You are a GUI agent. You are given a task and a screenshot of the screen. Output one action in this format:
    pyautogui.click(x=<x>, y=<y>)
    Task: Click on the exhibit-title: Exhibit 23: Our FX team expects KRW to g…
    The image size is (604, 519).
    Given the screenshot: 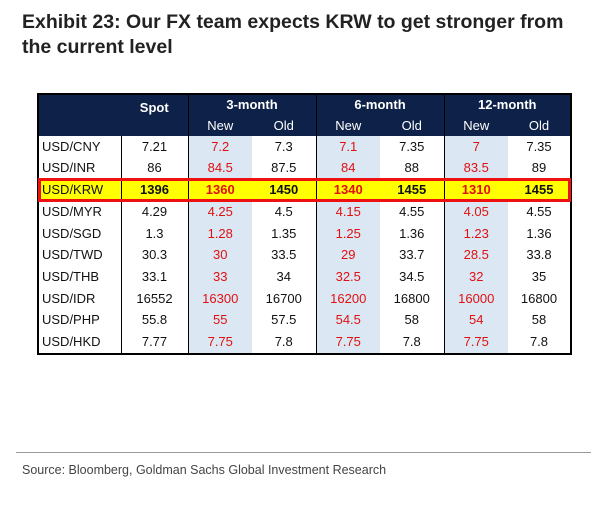 What is the action you would take?
    pyautogui.click(x=293, y=34)
    